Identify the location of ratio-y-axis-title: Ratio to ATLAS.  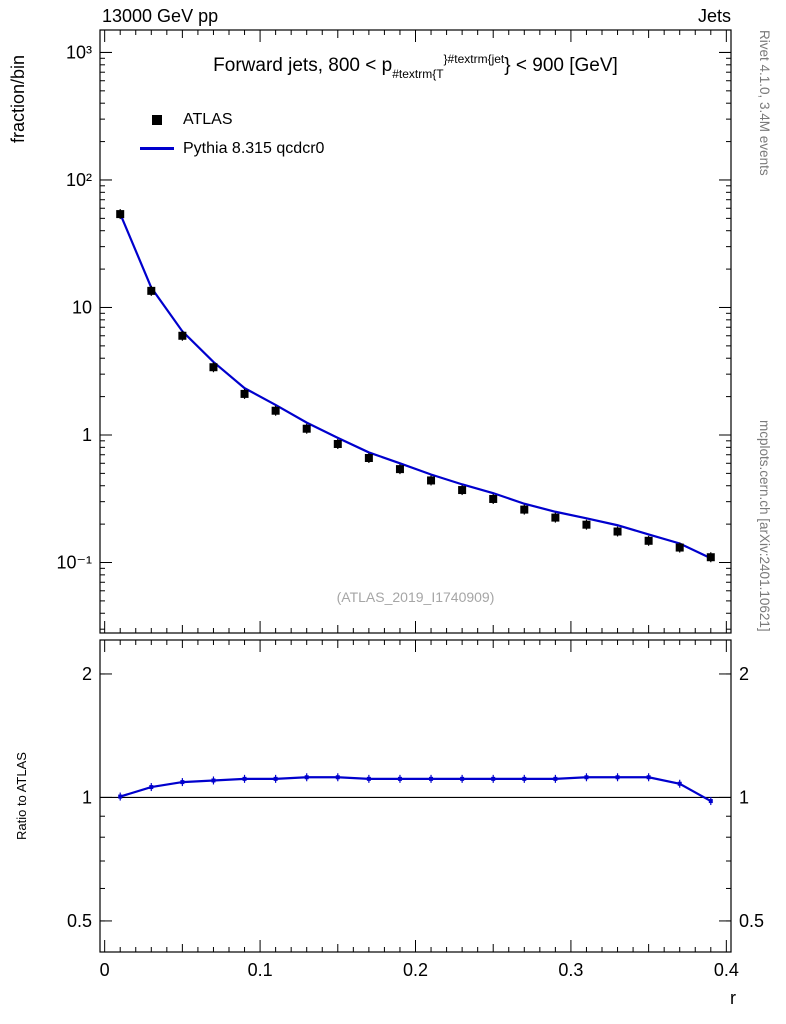
(21, 796).